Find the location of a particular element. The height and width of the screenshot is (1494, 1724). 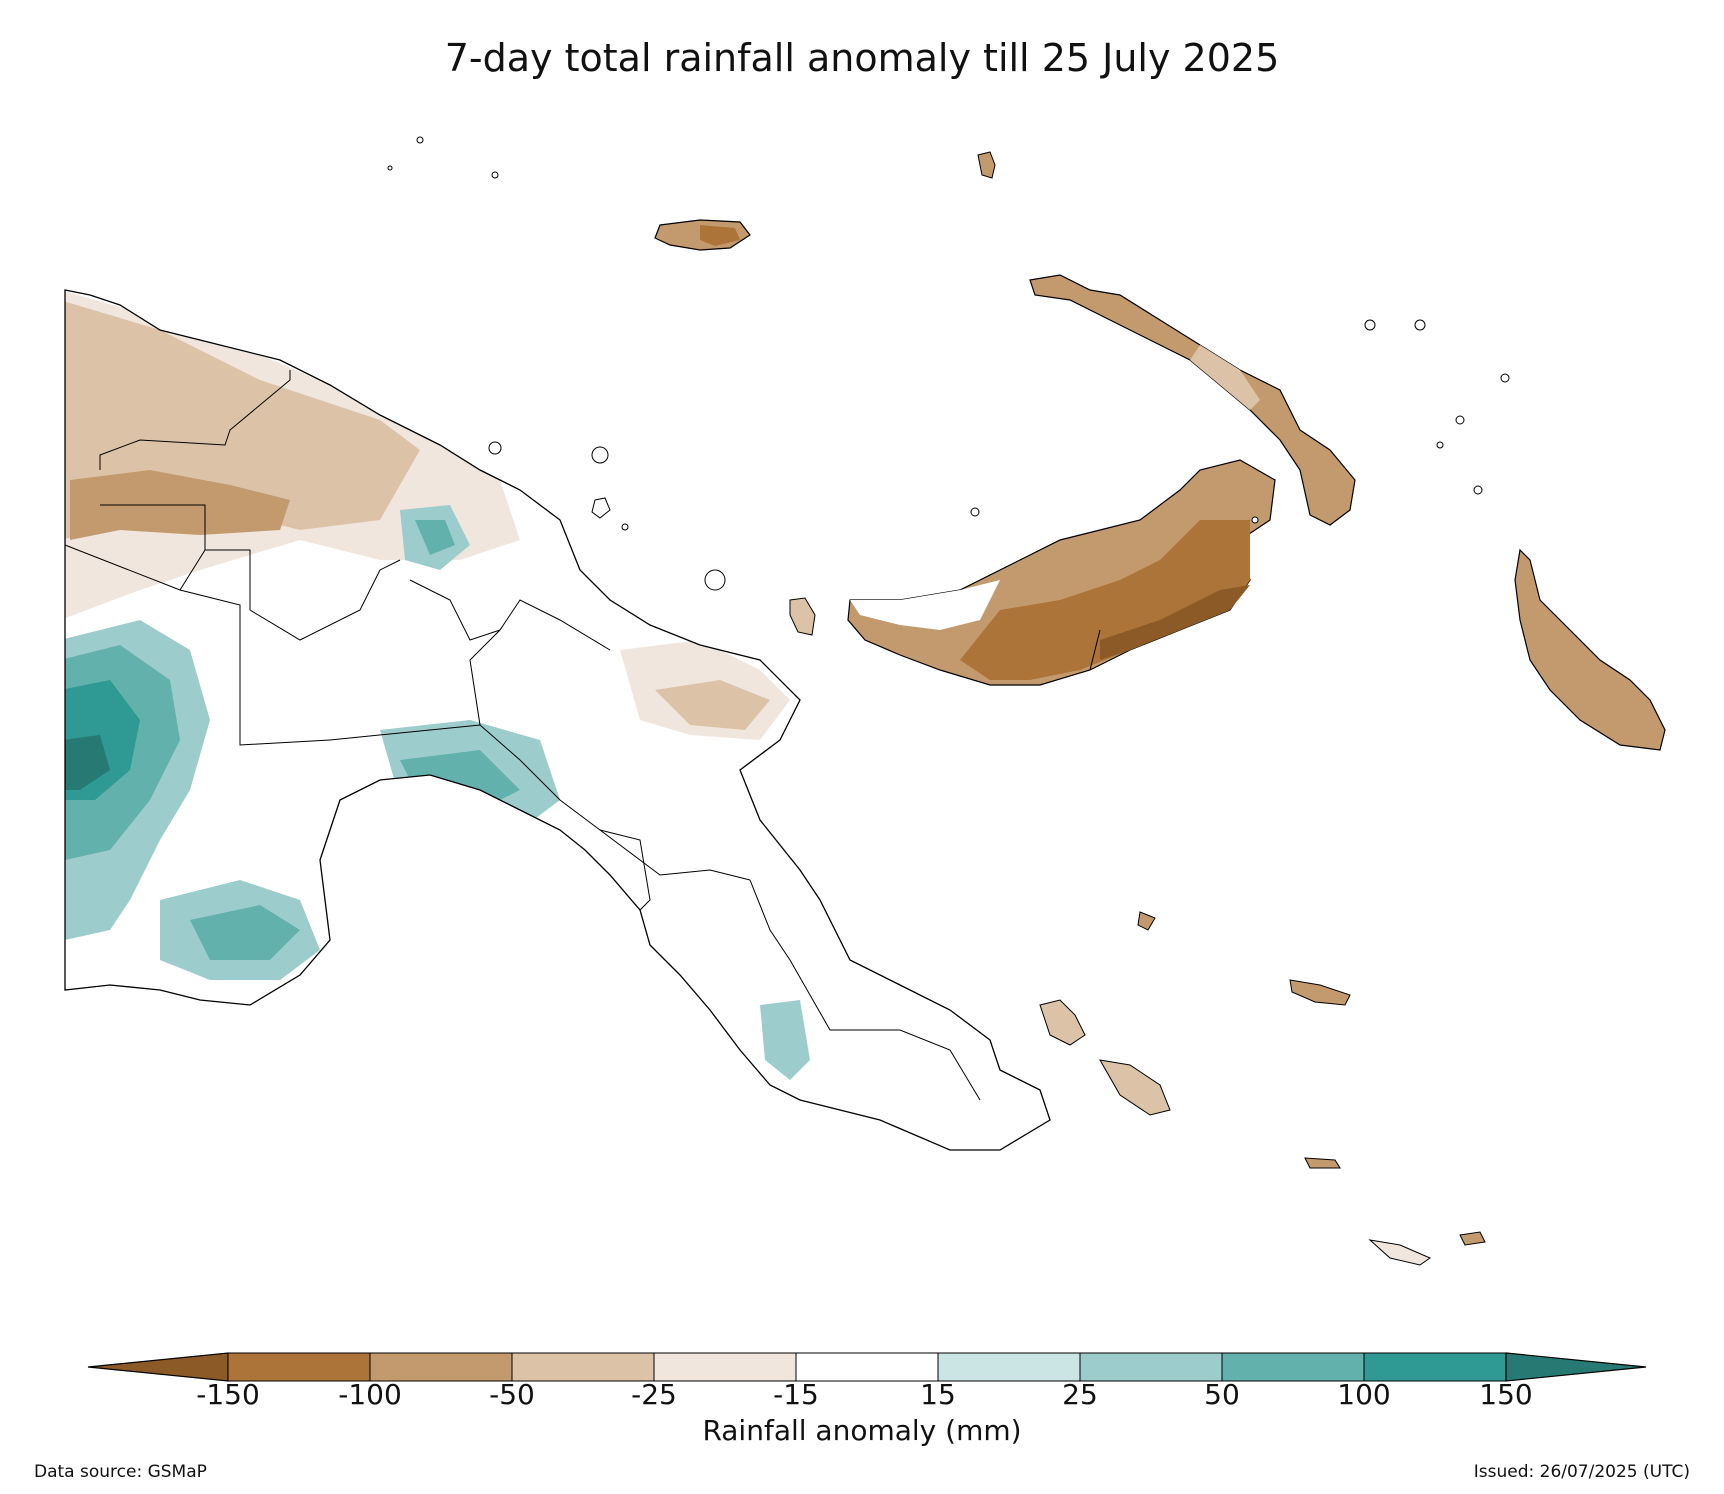

colorbar-tick-label: -100 is located at coordinates (370, 1394).